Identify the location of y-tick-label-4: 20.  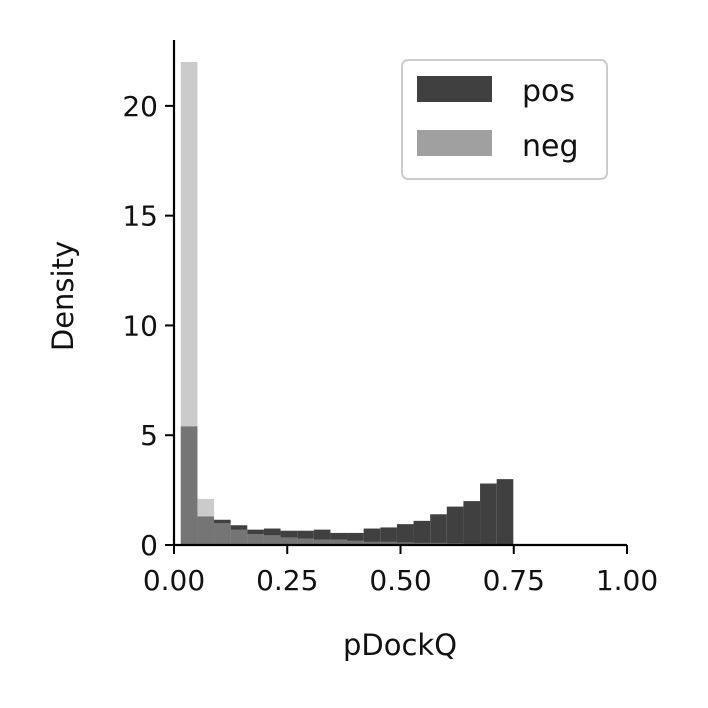
(140, 106).